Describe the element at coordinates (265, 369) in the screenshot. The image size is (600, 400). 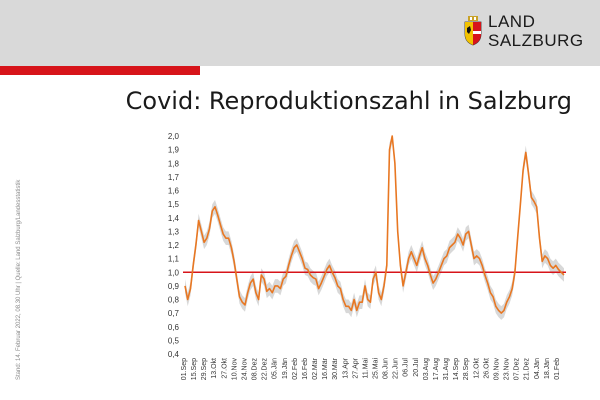
I see `x-tick-label: 22.Dez` at that location.